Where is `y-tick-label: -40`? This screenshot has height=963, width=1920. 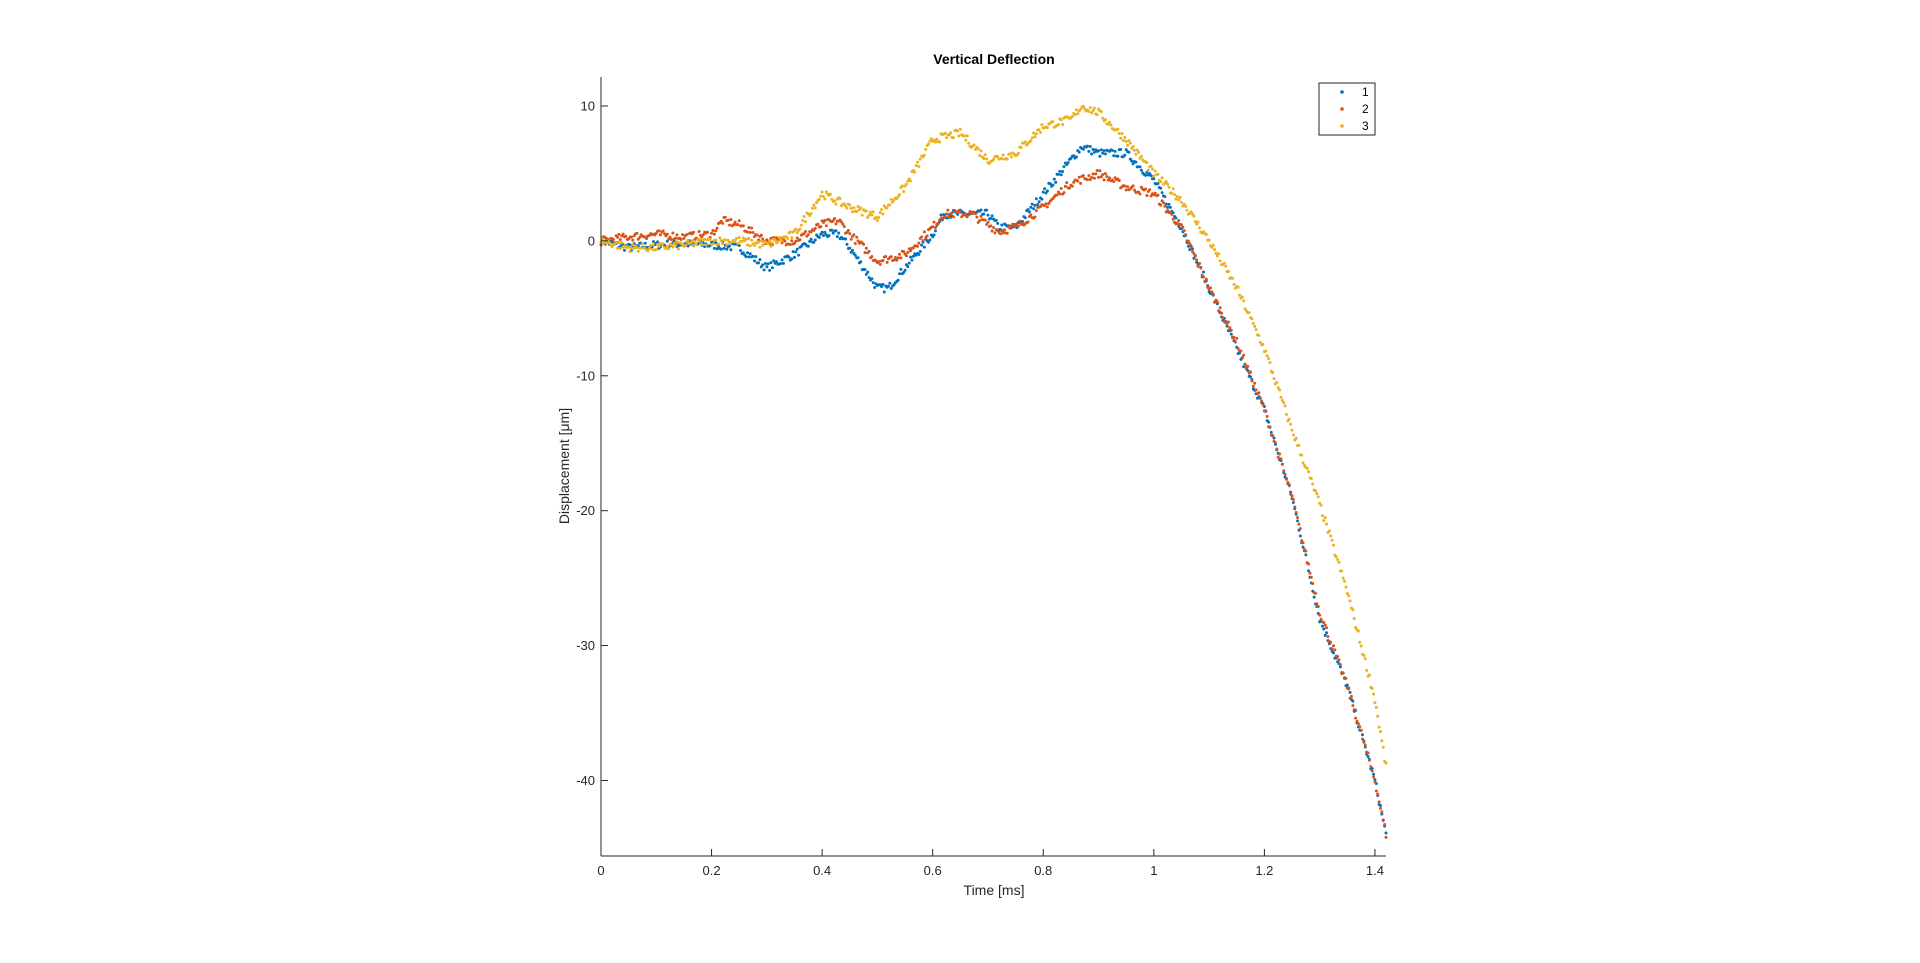
y-tick-label: -40 is located at coordinates (585, 780).